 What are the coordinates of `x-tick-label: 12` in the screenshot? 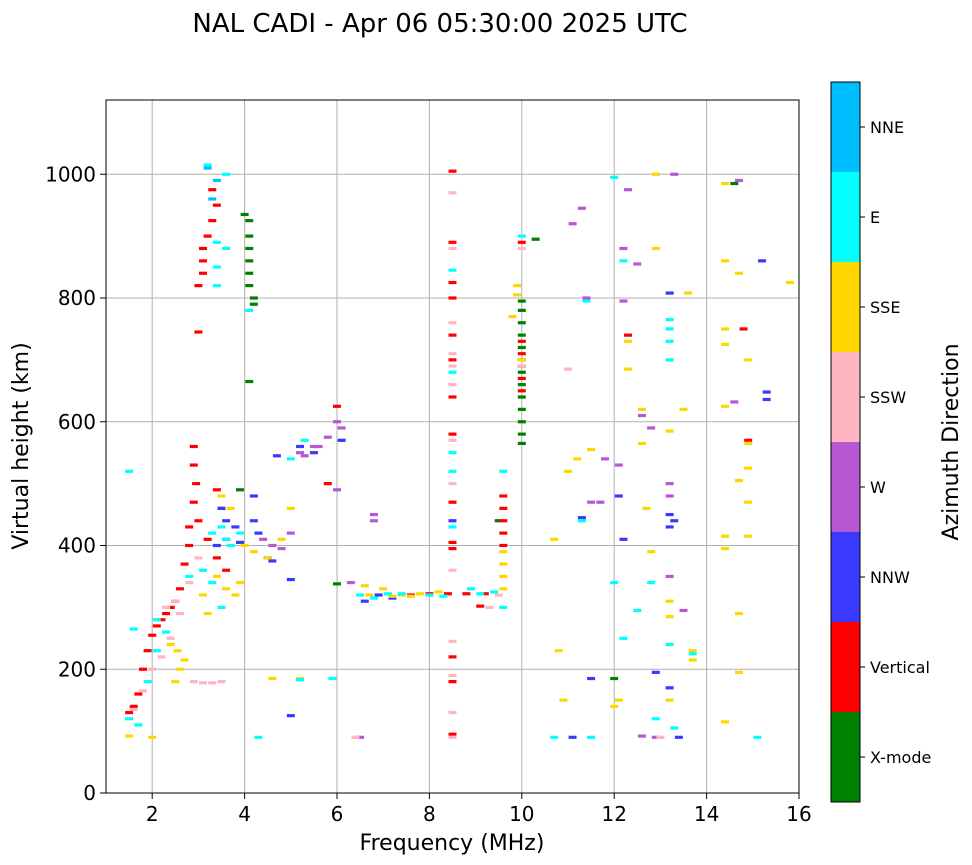 It's located at (613, 814).